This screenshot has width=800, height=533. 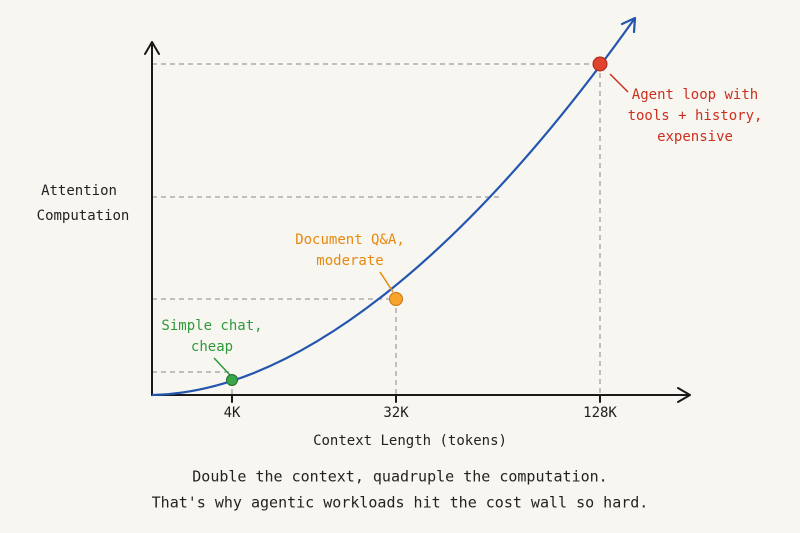 What do you see at coordinates (600, 413) in the screenshot?
I see `x-tick-label: 128K` at bounding box center [600, 413].